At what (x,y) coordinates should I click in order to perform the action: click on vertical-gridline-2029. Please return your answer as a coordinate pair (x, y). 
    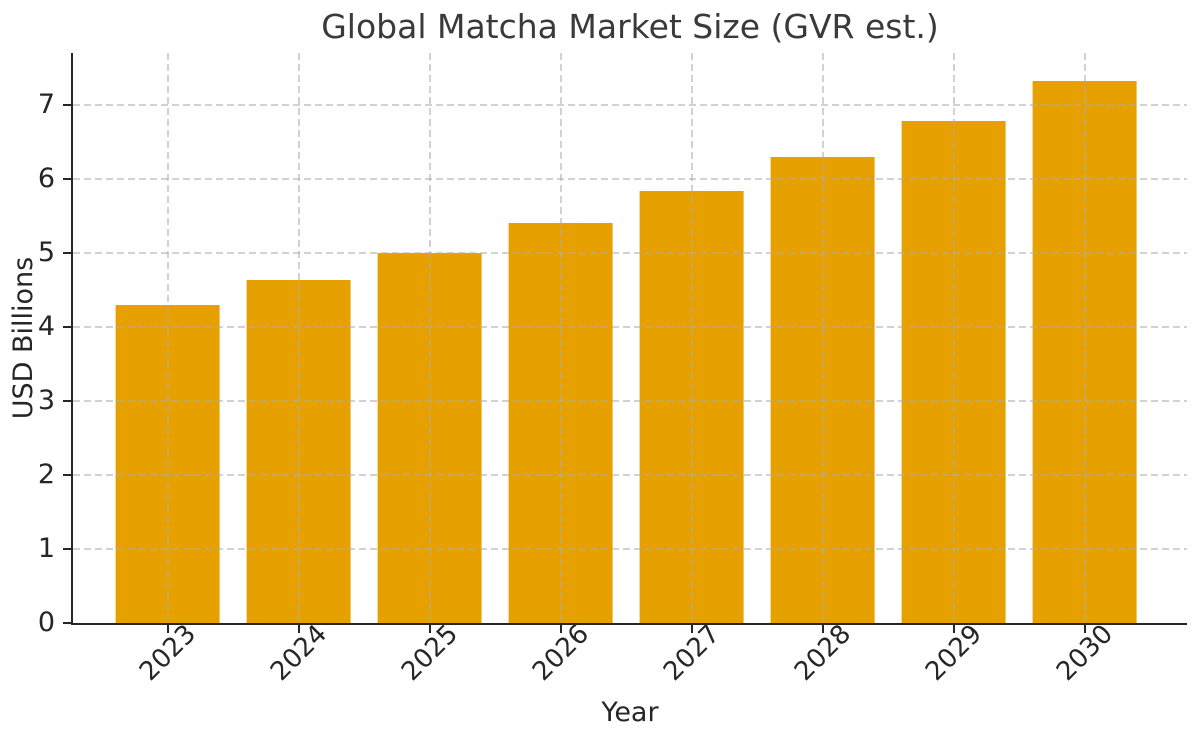
    Looking at the image, I should click on (953, 338).